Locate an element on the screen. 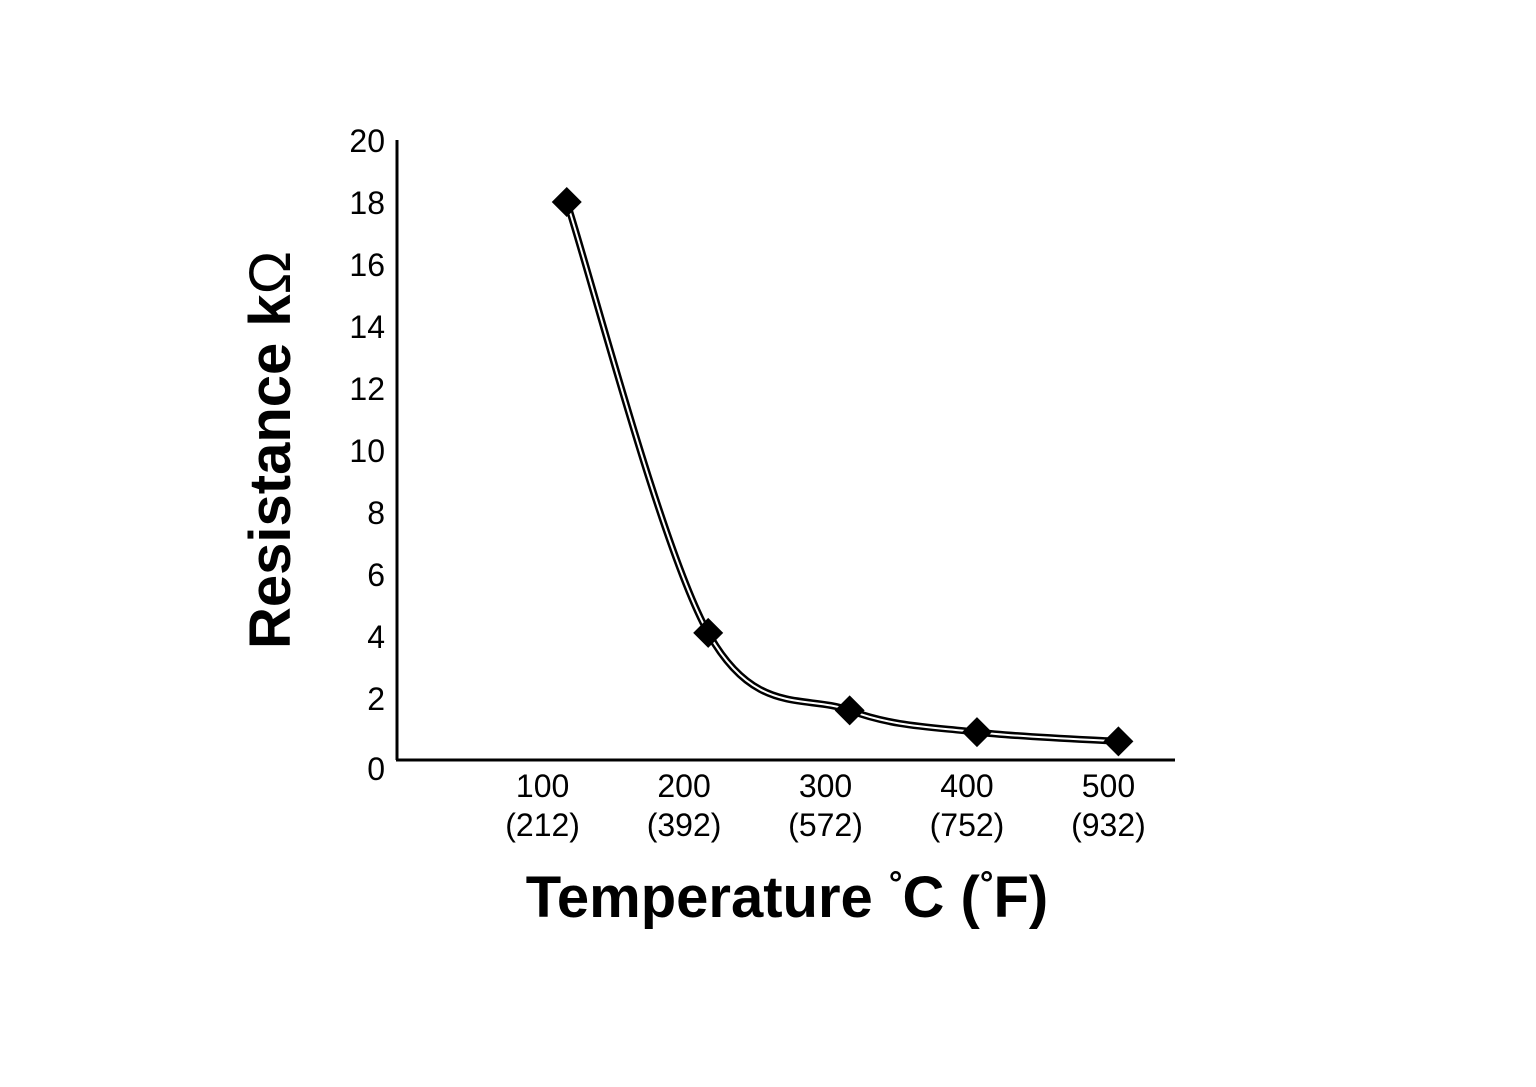 The image size is (1536, 1087). x-tick-label-fahrenheit: (212) is located at coordinates (542, 825).